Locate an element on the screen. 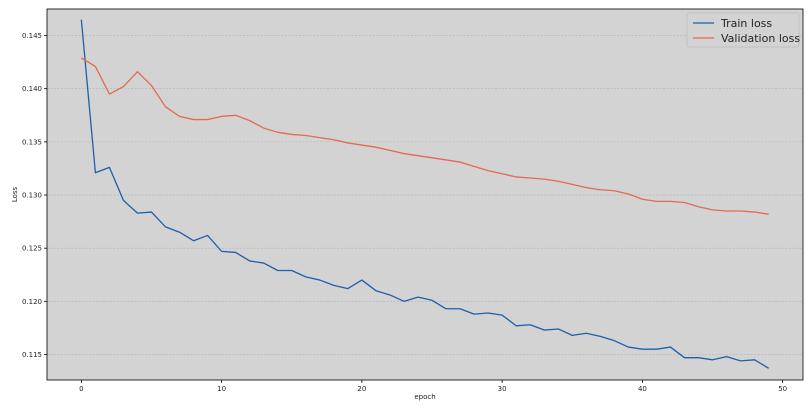  y-tick-label: 0.130 is located at coordinates (32, 196).